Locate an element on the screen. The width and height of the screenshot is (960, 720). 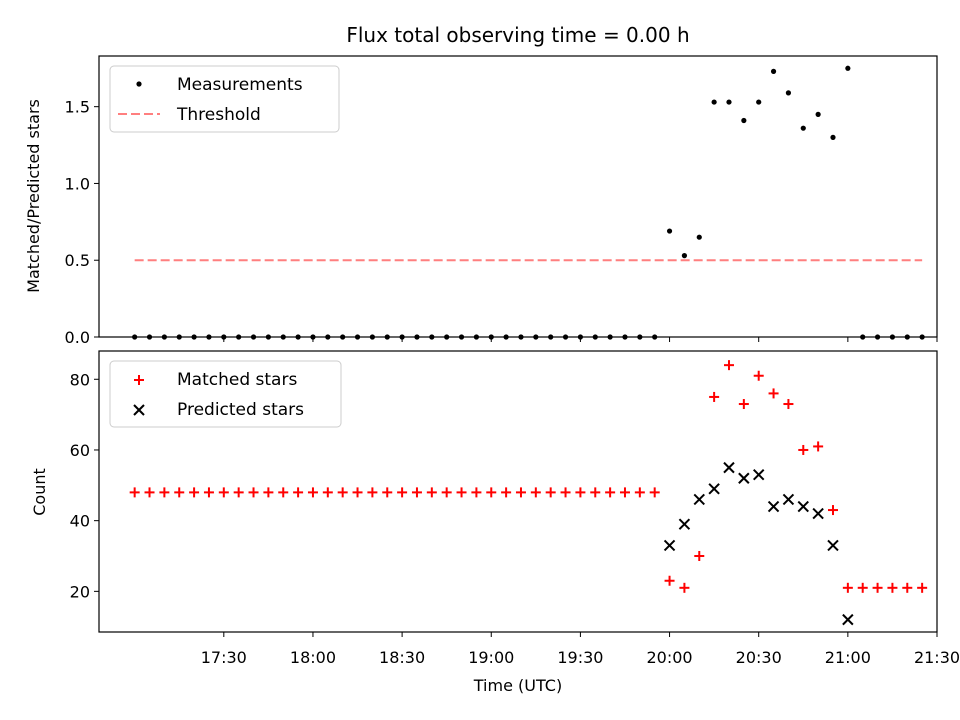
ytick-label: 1.5 is located at coordinates (77, 107).